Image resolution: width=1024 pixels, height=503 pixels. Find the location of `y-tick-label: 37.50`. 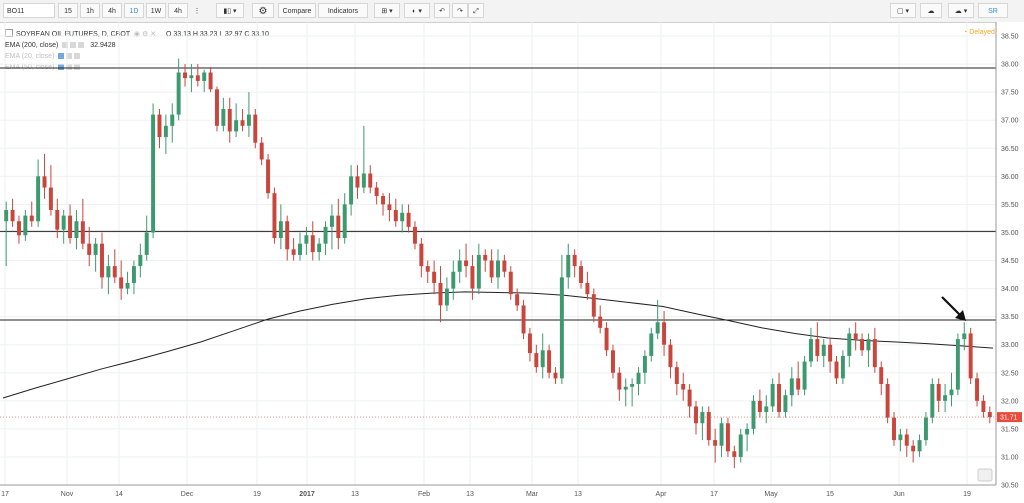

y-tick-label: 37.50 is located at coordinates (1010, 93).